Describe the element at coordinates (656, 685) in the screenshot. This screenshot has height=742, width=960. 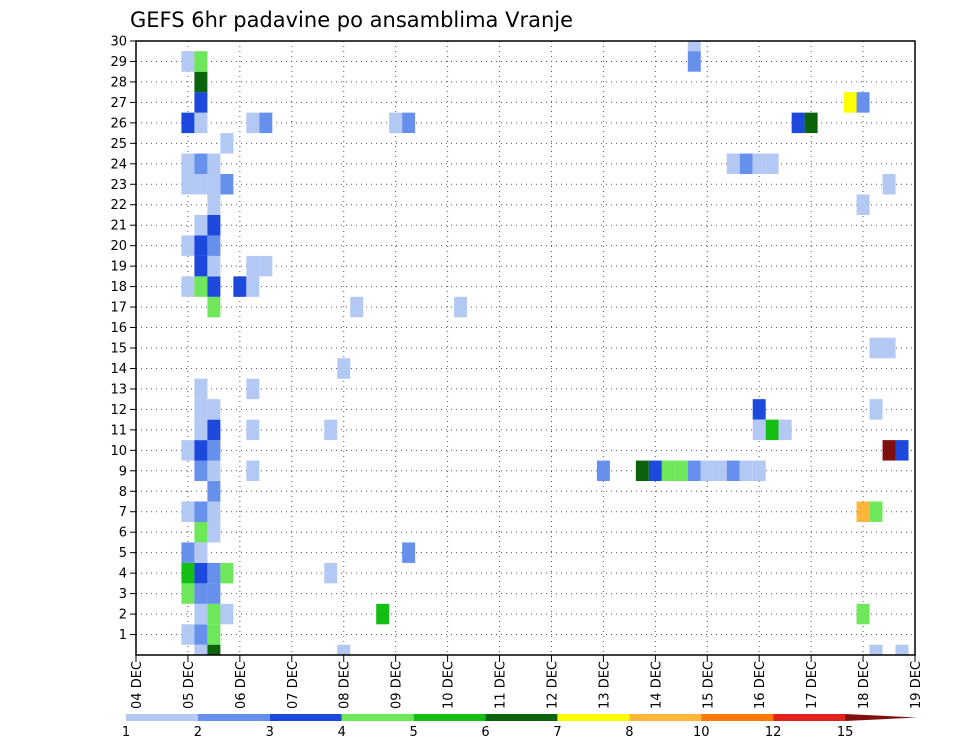
I see `x-tick-label: 14 DEC` at that location.